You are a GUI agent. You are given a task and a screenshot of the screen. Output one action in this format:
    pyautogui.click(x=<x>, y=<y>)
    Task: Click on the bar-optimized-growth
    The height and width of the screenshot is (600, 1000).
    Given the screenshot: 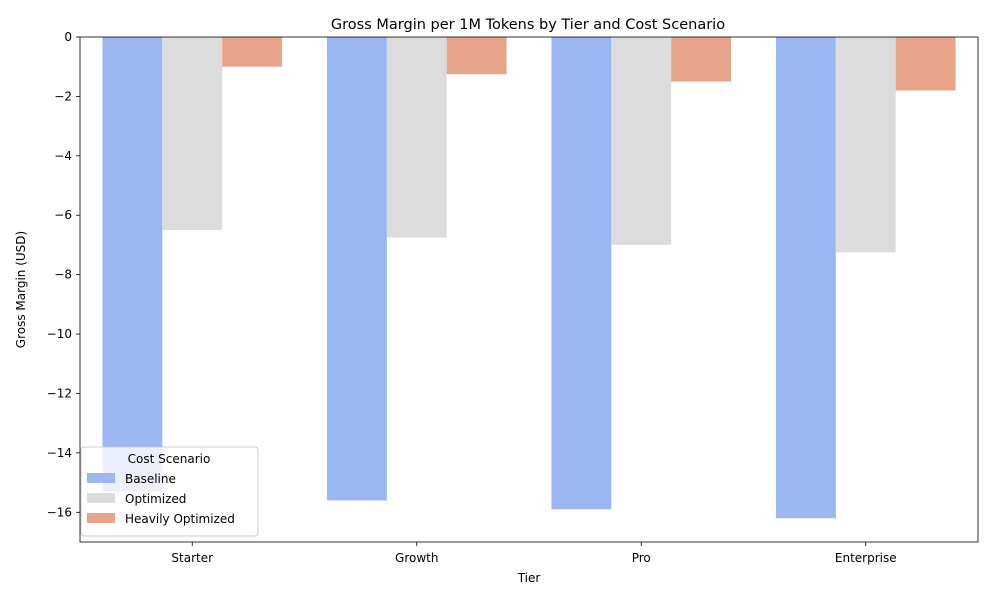 What is the action you would take?
    pyautogui.click(x=416, y=137)
    